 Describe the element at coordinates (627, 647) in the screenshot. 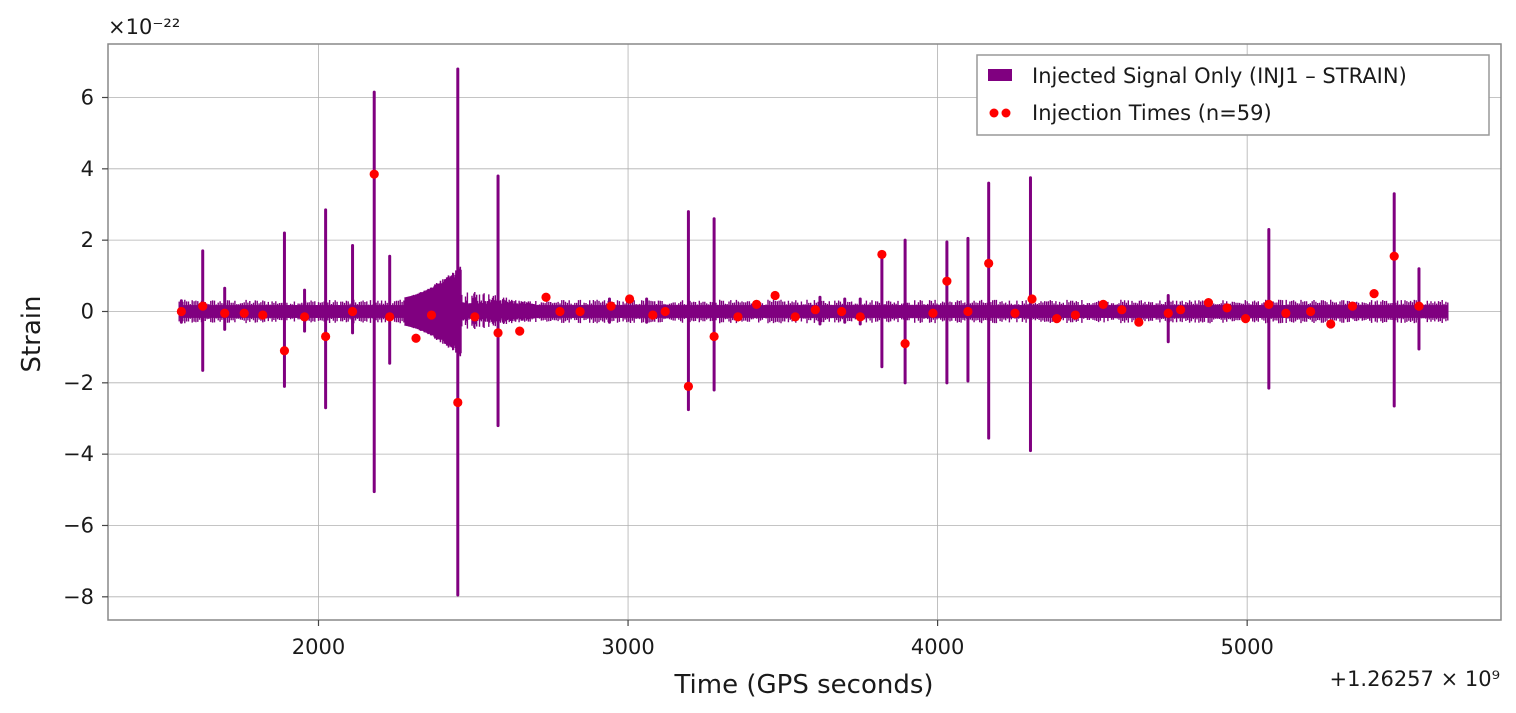

I see `x-tick-label: 3000` at that location.